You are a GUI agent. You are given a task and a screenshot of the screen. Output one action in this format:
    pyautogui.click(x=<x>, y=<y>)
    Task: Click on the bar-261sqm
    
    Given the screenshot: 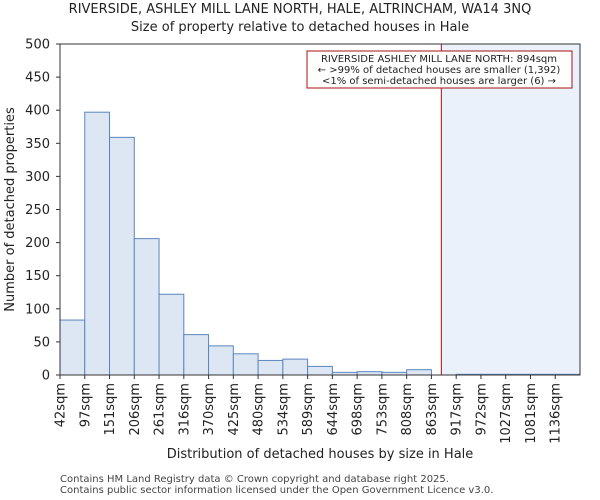 What is the action you would take?
    pyautogui.click(x=171, y=334)
    